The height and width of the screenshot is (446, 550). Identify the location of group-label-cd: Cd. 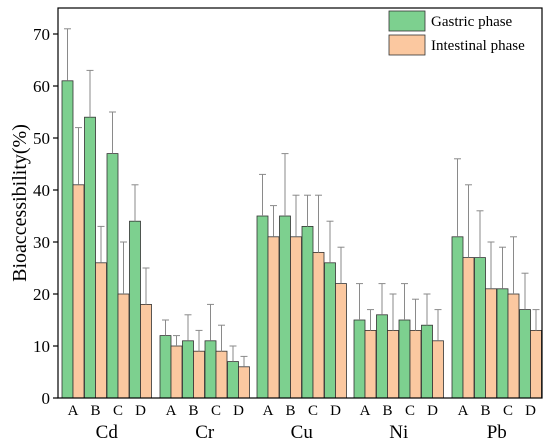
(107, 432).